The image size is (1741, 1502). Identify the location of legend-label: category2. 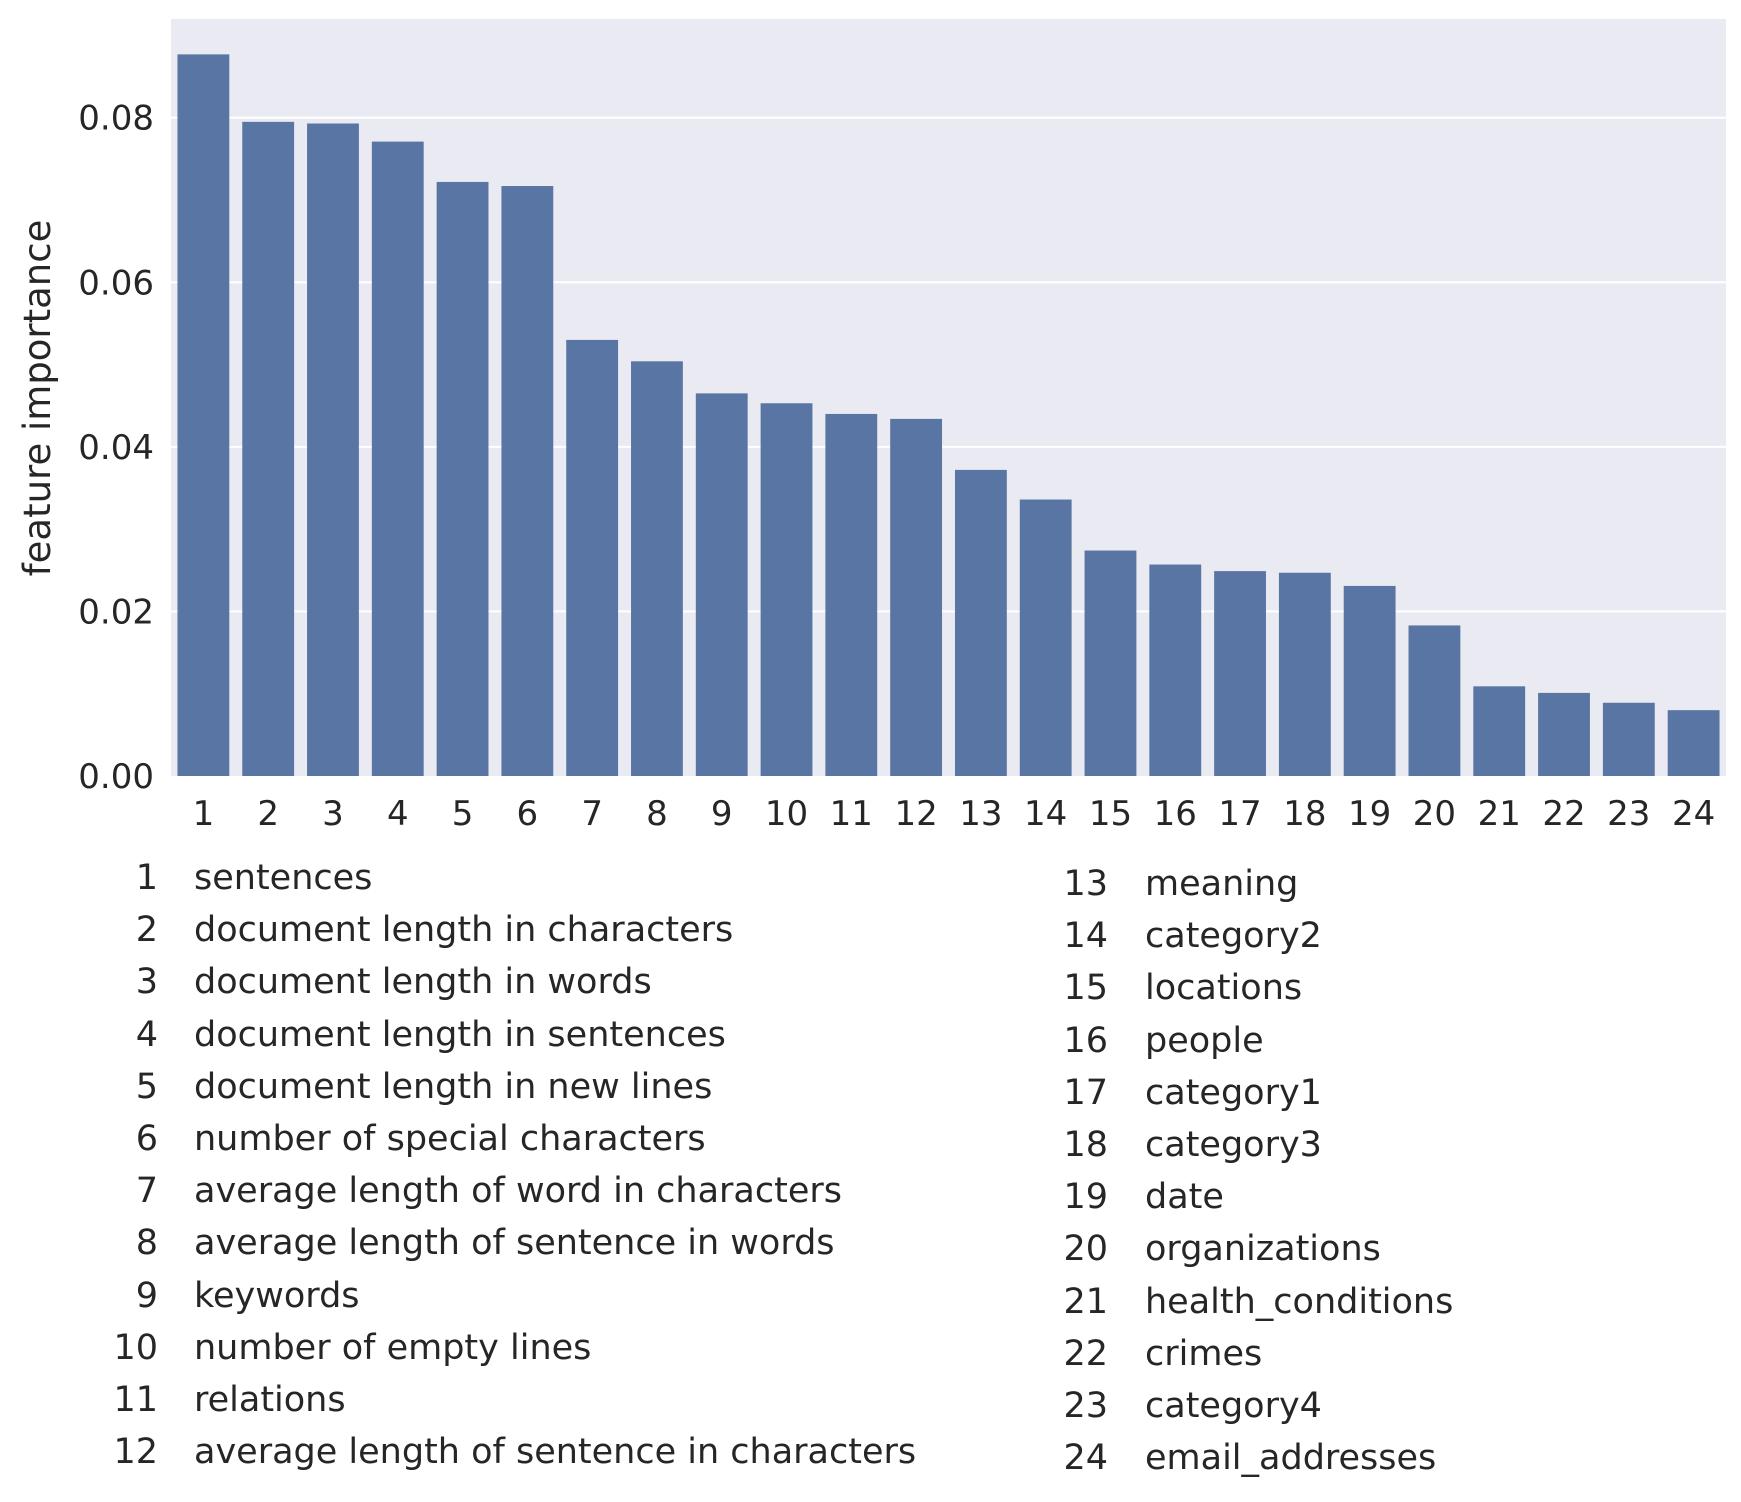
(1233, 936).